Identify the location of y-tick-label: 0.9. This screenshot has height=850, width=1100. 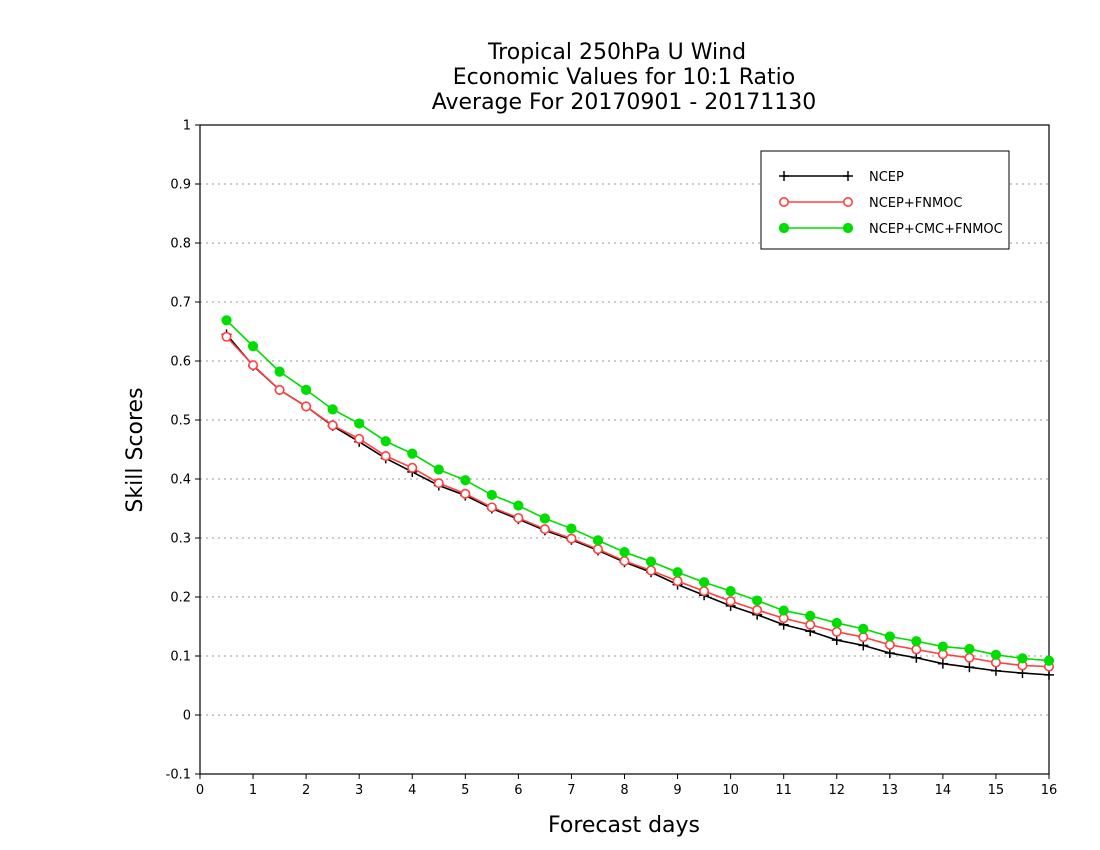
(180, 185).